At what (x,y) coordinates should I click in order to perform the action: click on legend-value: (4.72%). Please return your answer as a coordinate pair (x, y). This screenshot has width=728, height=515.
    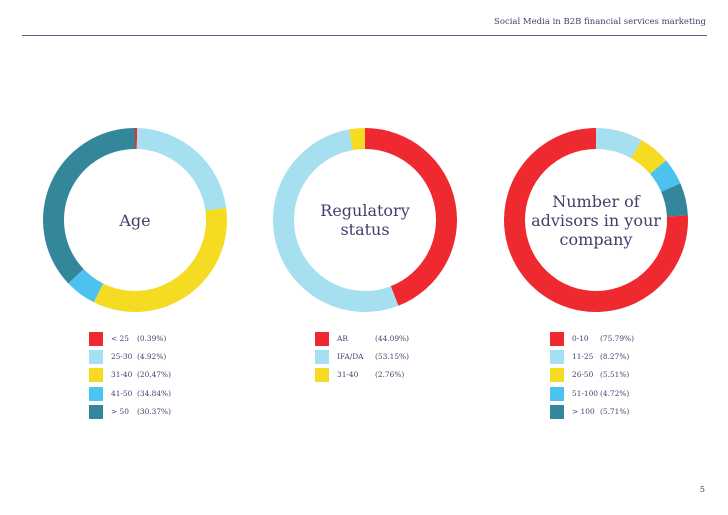
    Looking at the image, I should click on (615, 393).